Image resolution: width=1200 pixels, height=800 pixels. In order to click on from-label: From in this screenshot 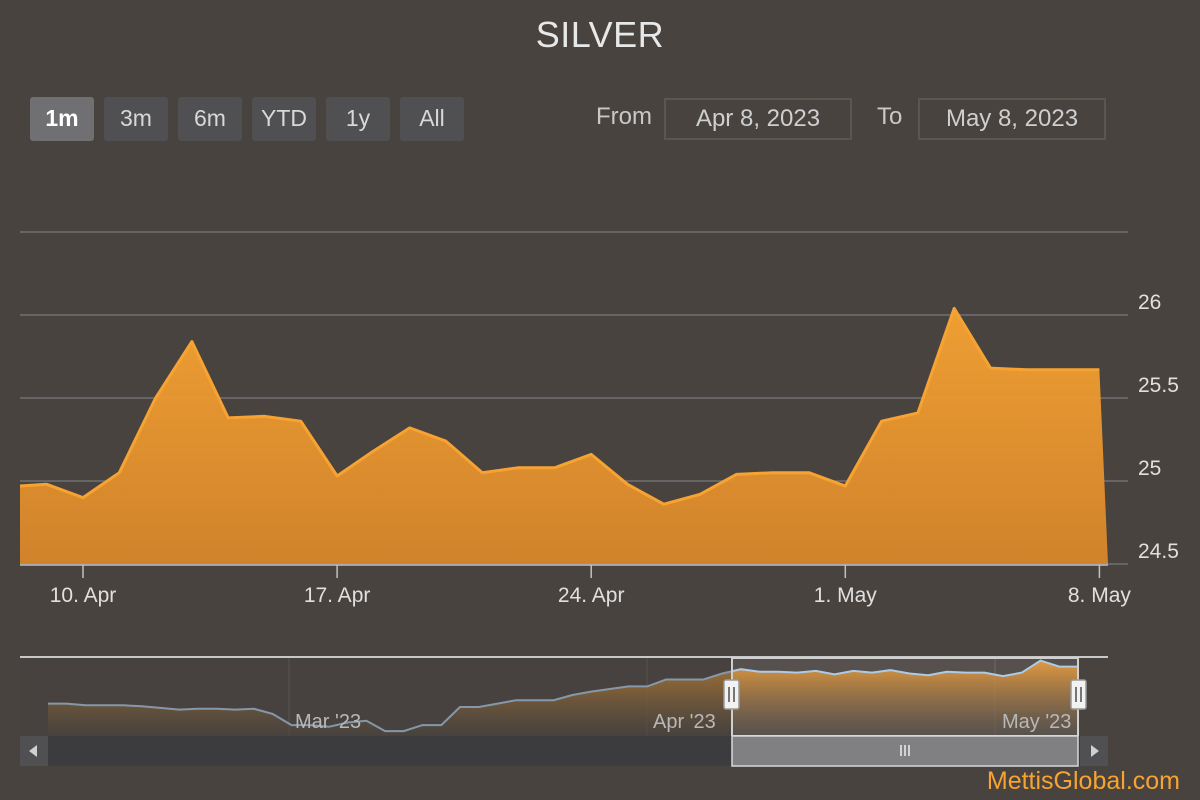, I will do `click(624, 116)`.